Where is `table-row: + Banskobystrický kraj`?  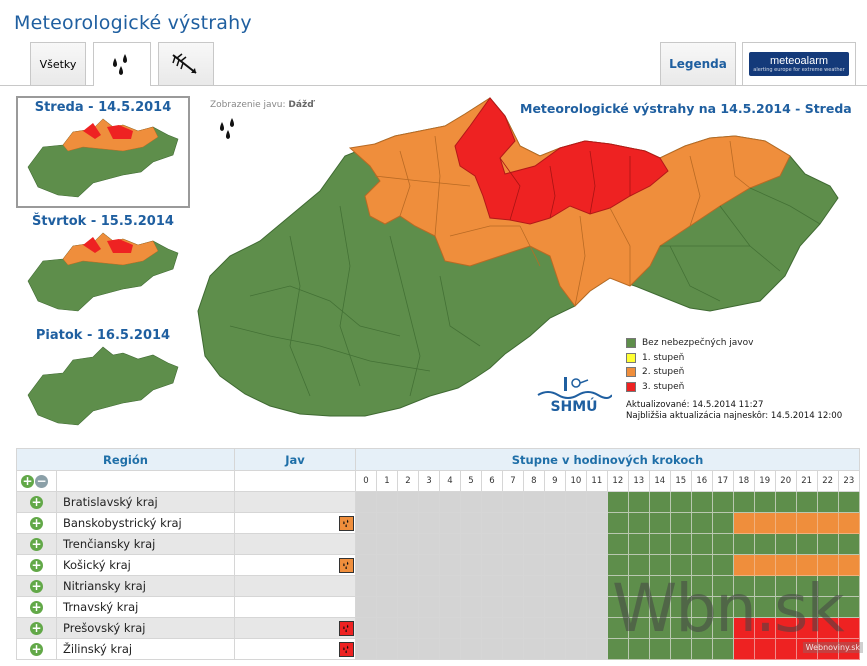
table-row: + Banskobystrický kraj is located at coordinates (438, 523).